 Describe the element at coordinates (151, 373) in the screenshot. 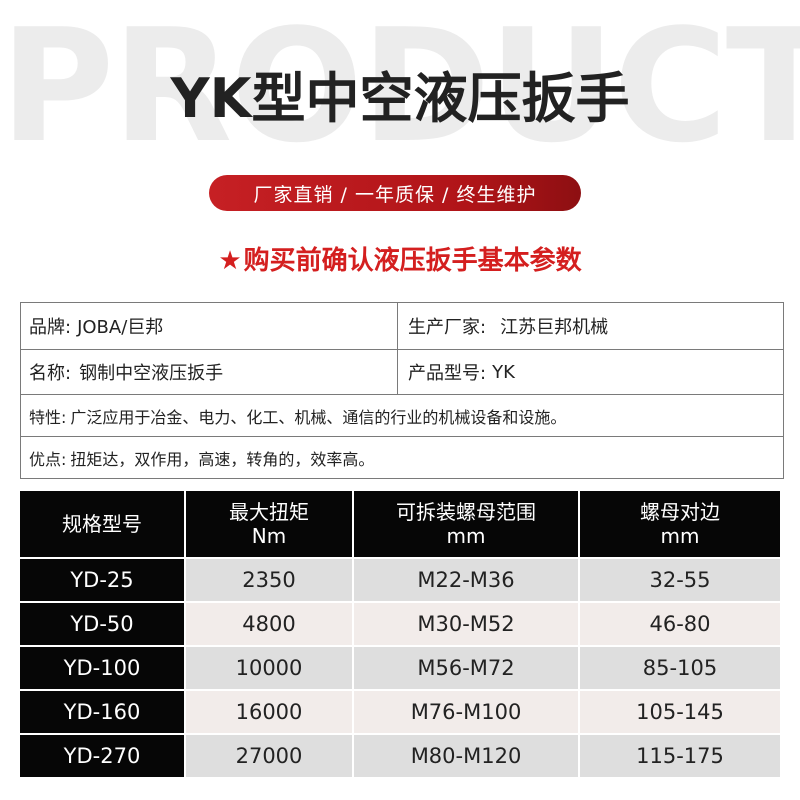

I see `name-value: 钢制中空液压扳手` at that location.